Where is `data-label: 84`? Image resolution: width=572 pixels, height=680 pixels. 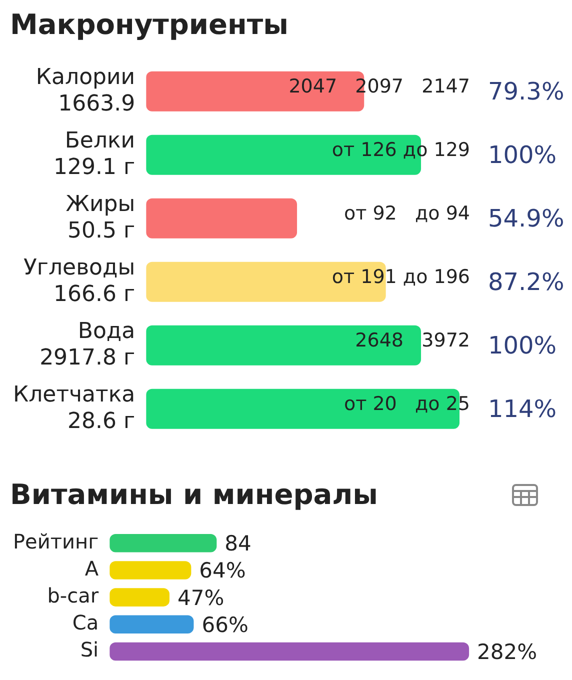 data-label: 84 is located at coordinates (238, 544).